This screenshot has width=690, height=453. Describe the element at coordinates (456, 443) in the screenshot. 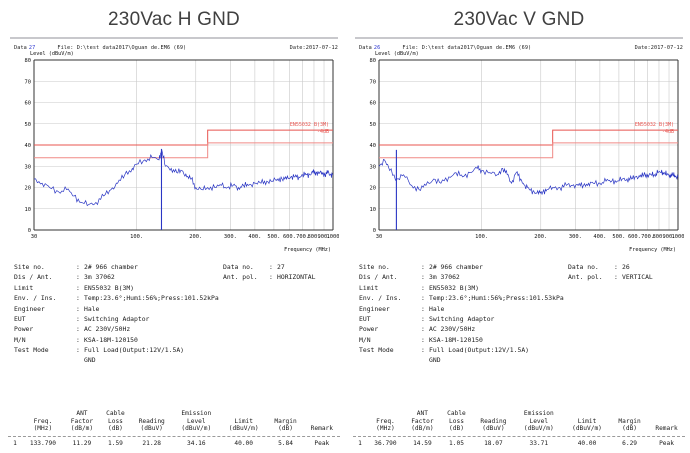

I see `table-cell: 1.05` at that location.